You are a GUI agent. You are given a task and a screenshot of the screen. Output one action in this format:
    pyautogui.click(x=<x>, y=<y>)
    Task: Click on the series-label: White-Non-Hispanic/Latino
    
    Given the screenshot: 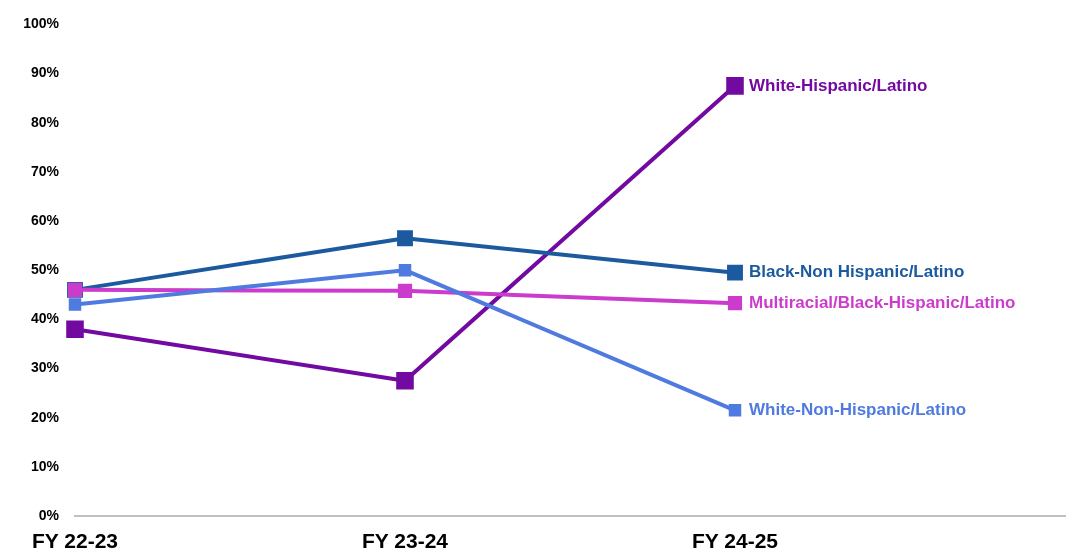 What is the action you would take?
    pyautogui.click(x=858, y=409)
    